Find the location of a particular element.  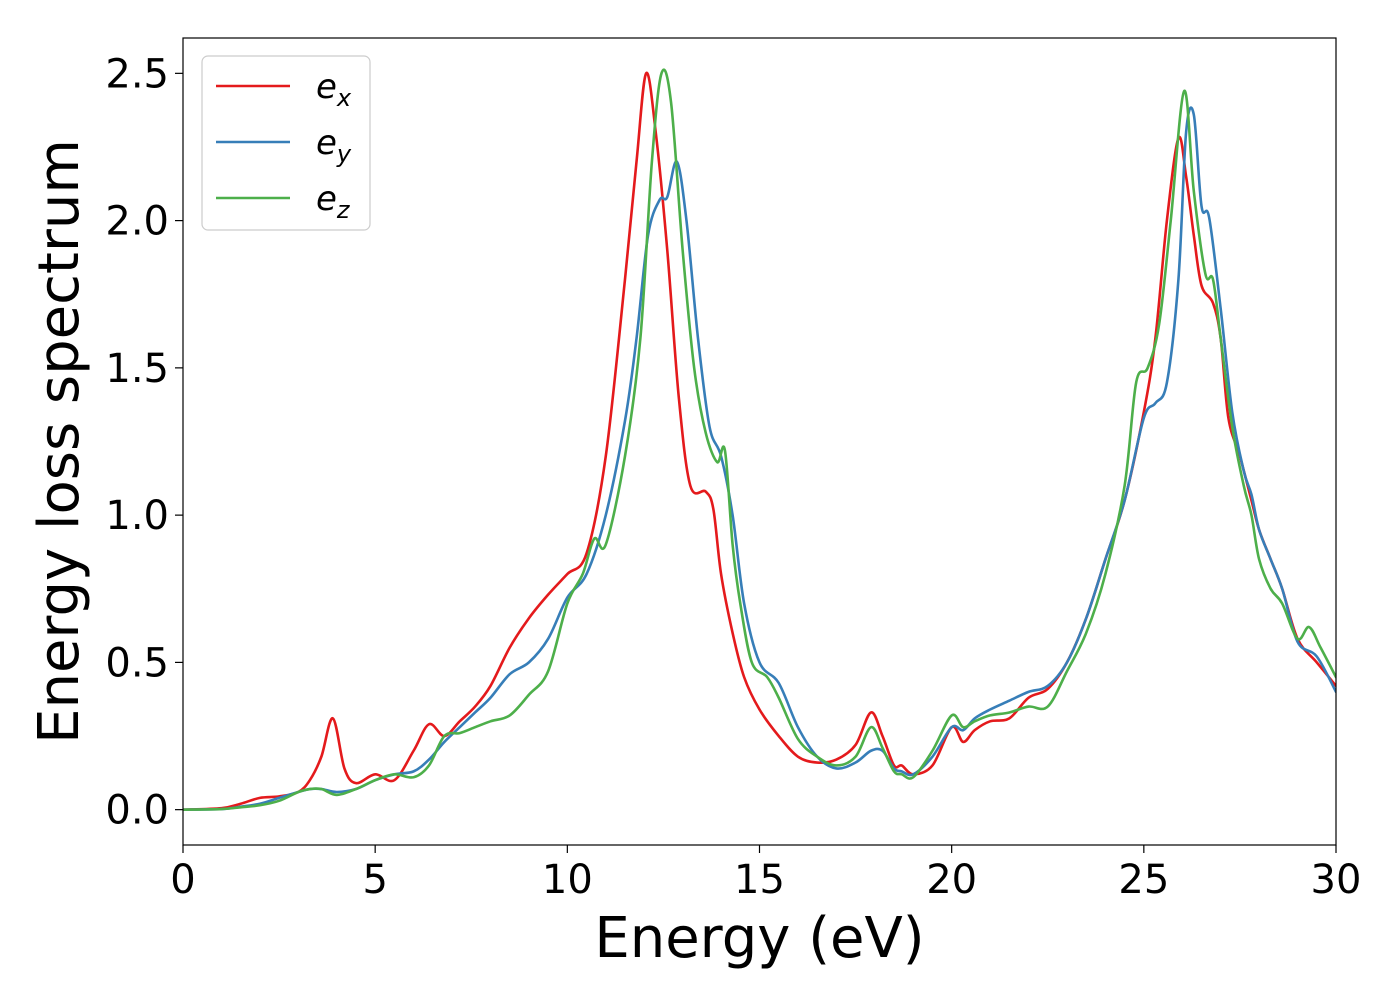

x-tick-label: 5 is located at coordinates (374, 880).